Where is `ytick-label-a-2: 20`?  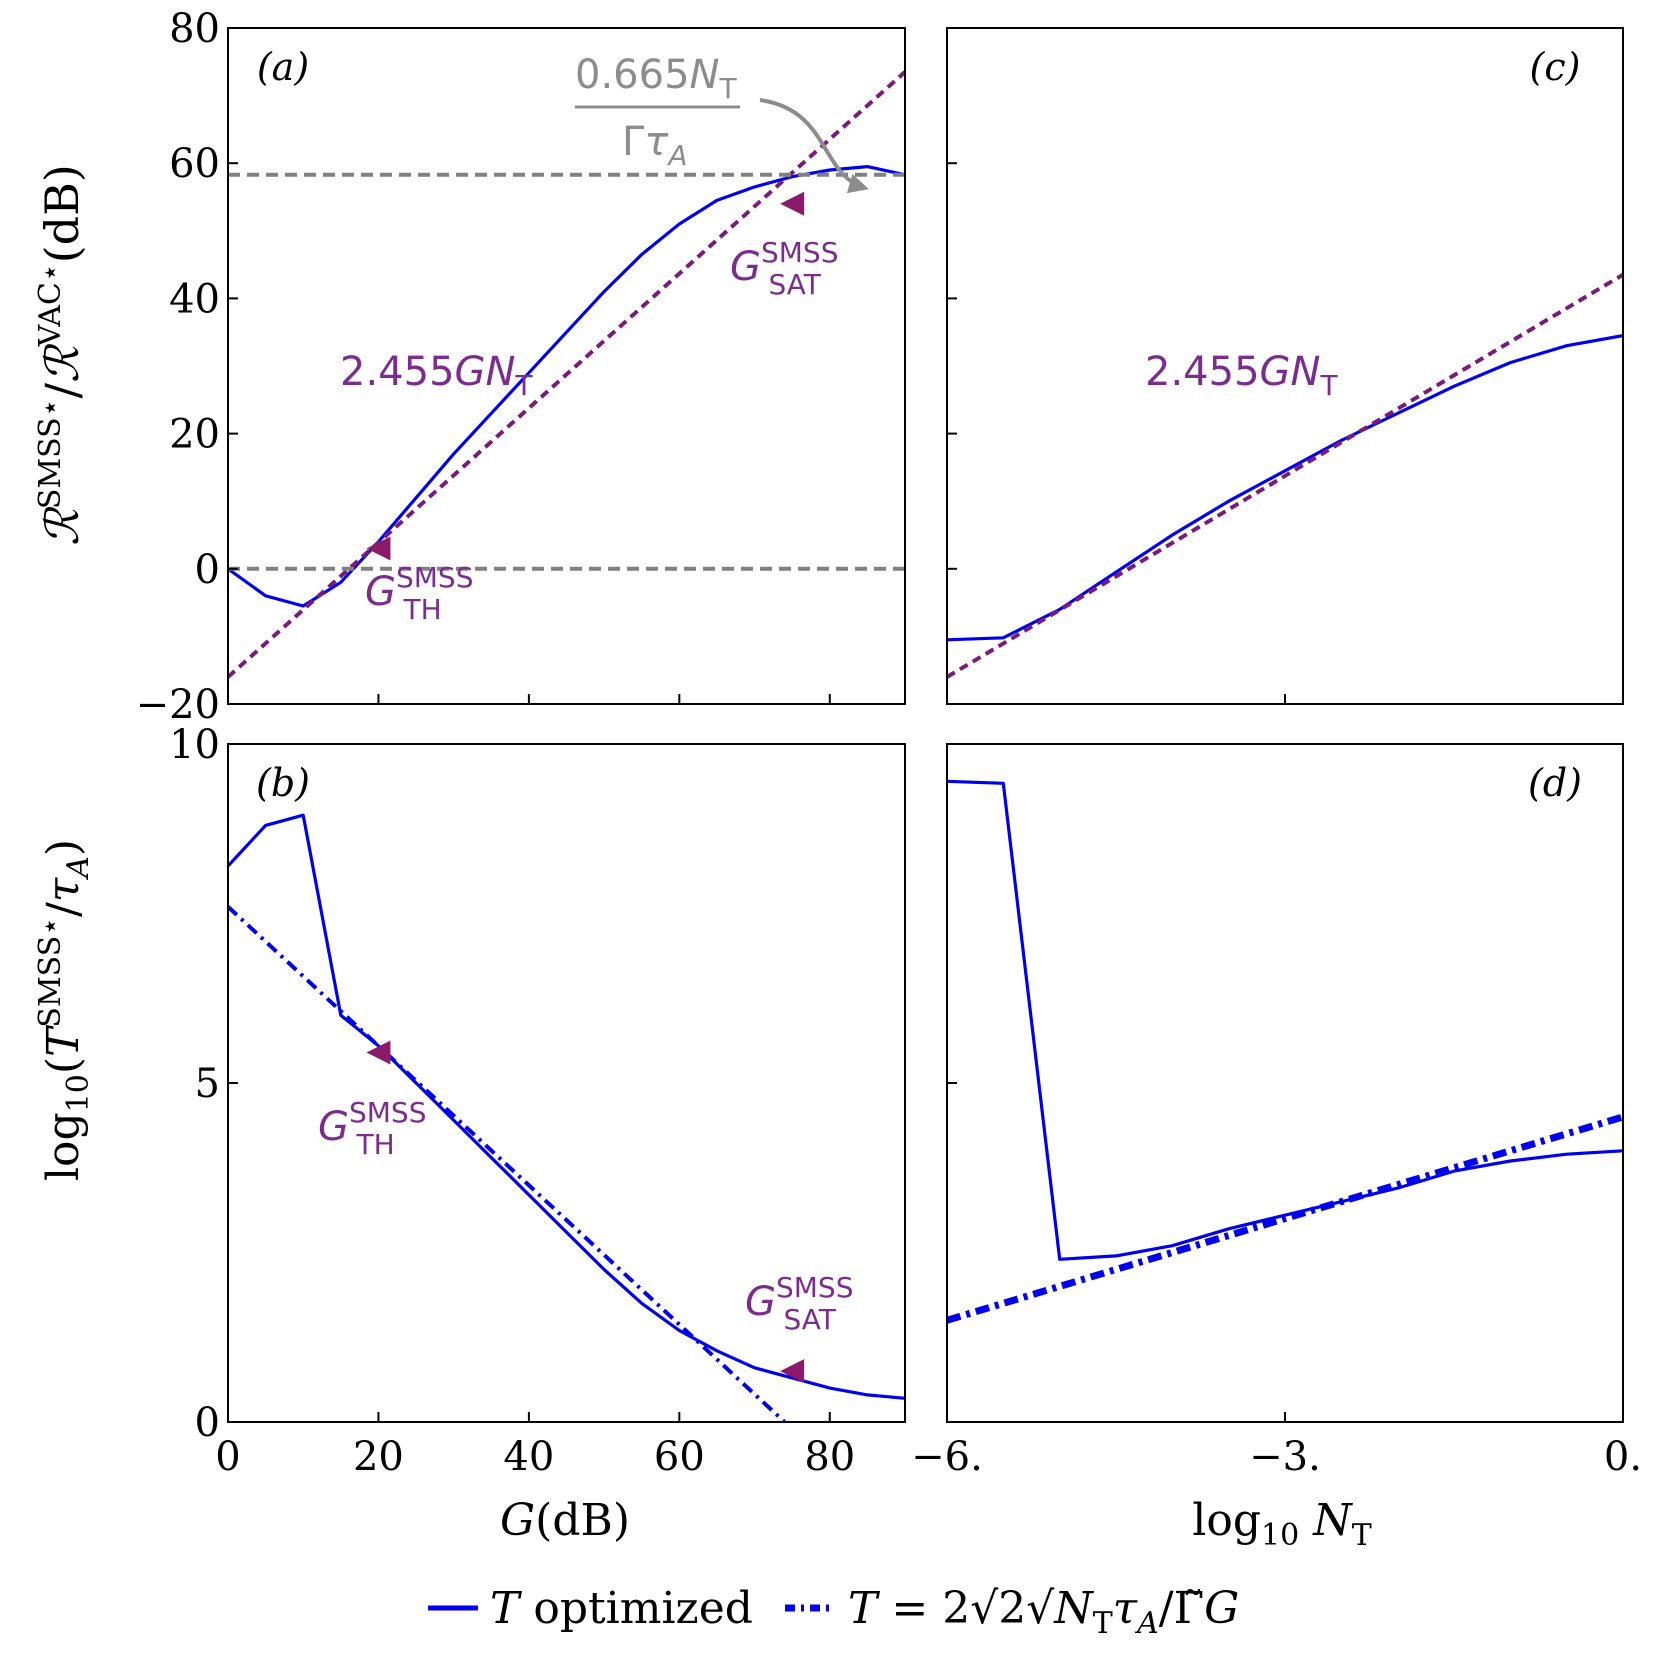
ytick-label-a-2: 20 is located at coordinates (194, 435).